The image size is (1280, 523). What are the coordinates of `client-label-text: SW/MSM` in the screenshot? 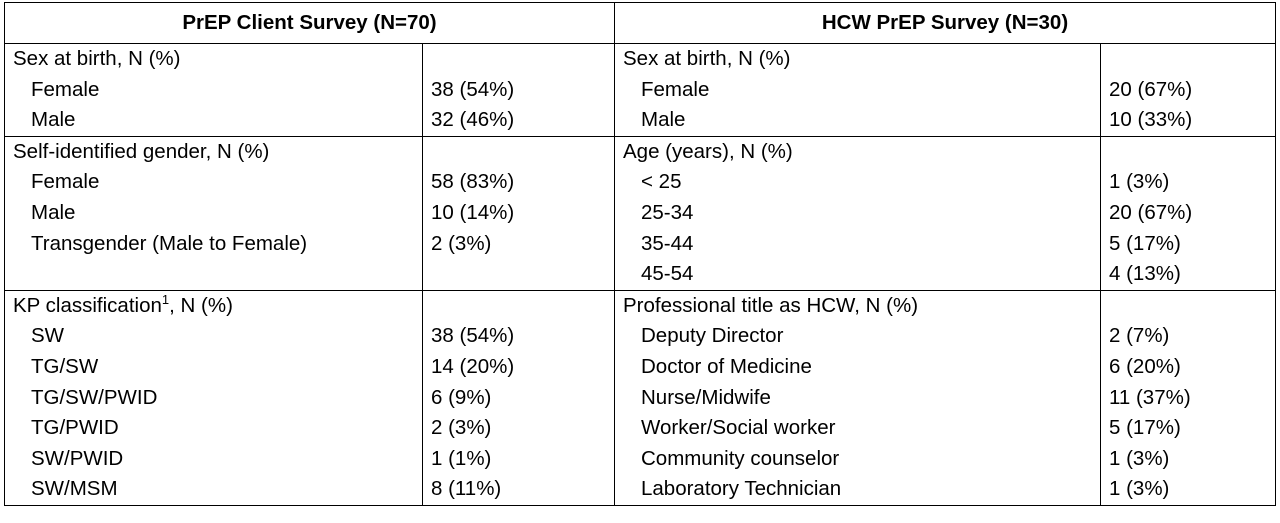 It's located at (74, 489).